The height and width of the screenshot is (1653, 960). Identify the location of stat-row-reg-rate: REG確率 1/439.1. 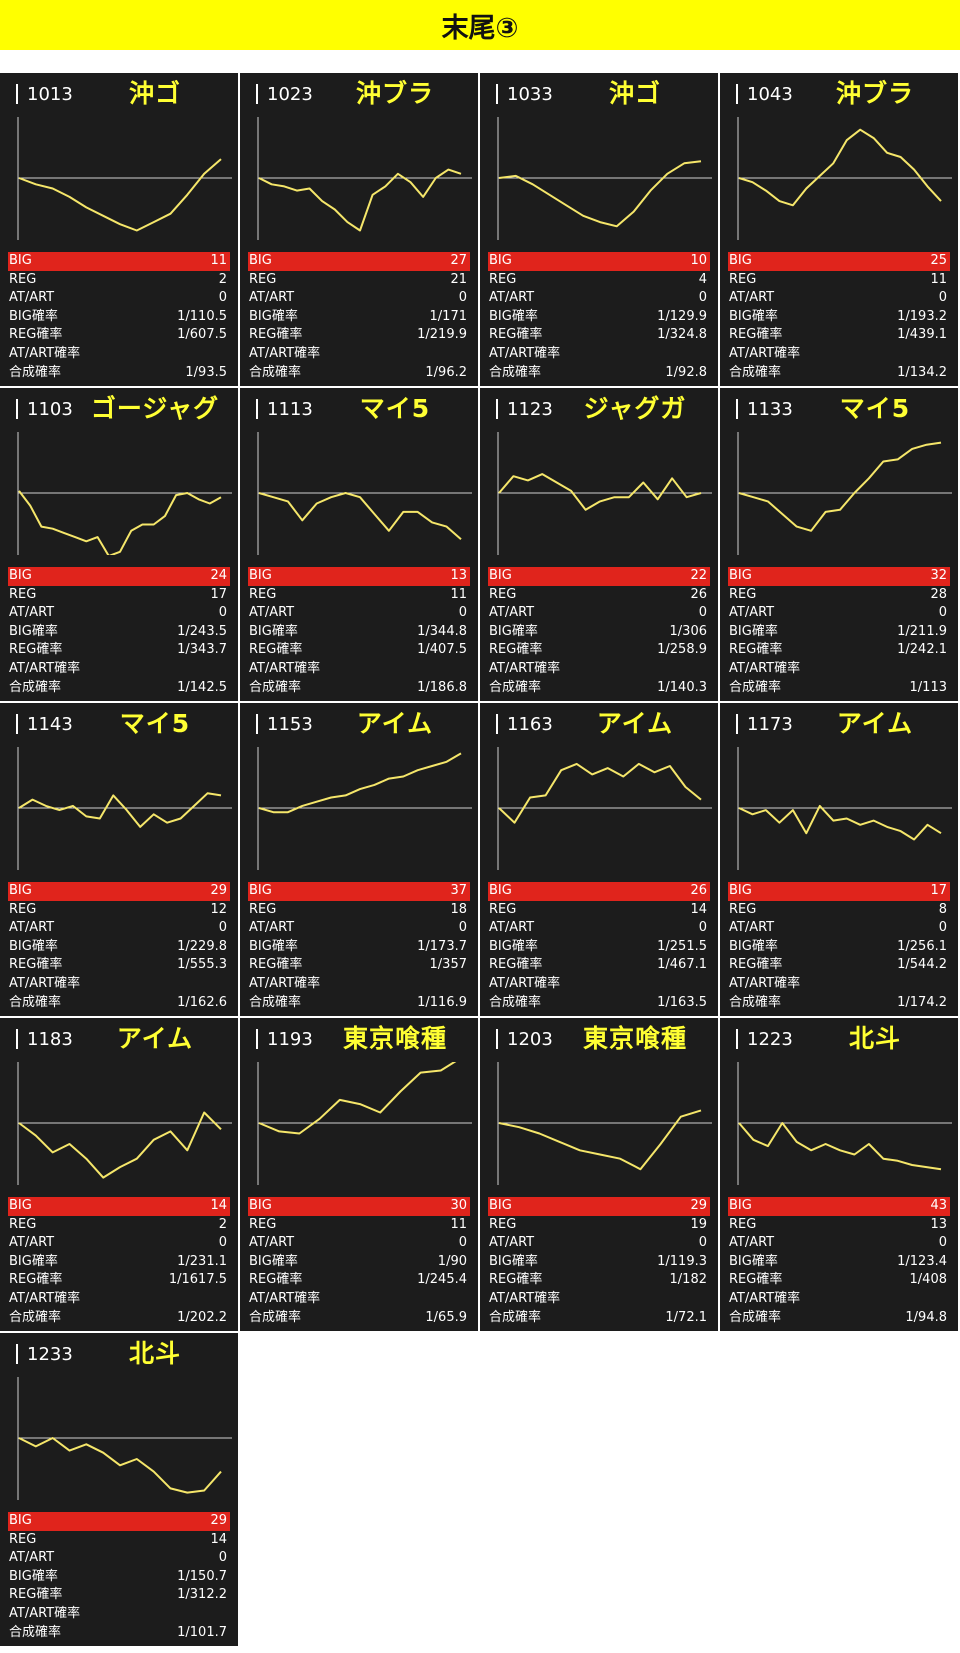
(839, 335).